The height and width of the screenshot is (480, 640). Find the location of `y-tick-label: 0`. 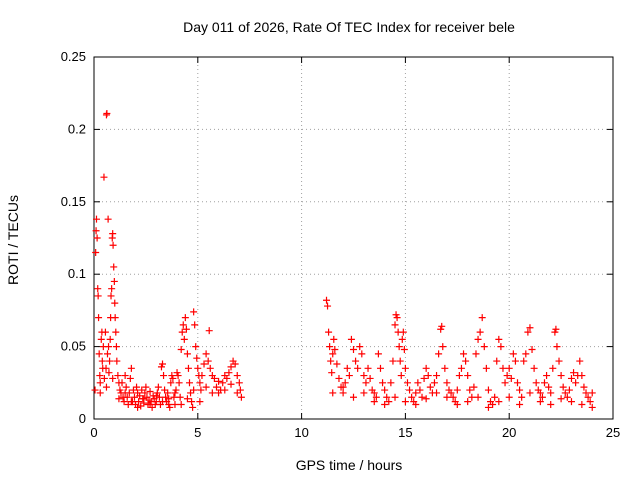

y-tick-label: 0 is located at coordinates (82, 418).